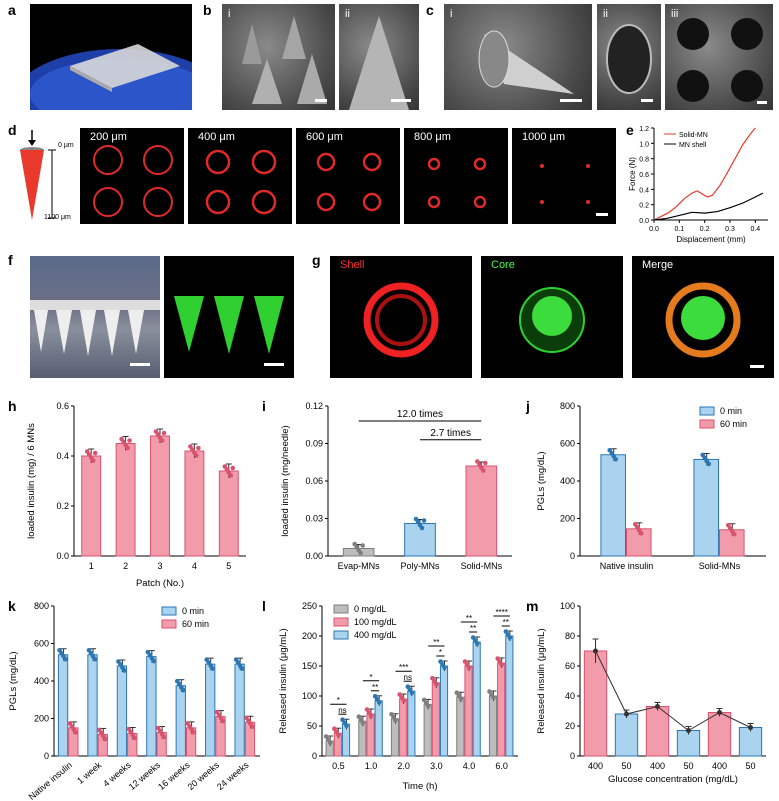 The height and width of the screenshot is (801, 779). What do you see at coordinates (193, 611) in the screenshot?
I see `legend-label: 0 min` at bounding box center [193, 611].